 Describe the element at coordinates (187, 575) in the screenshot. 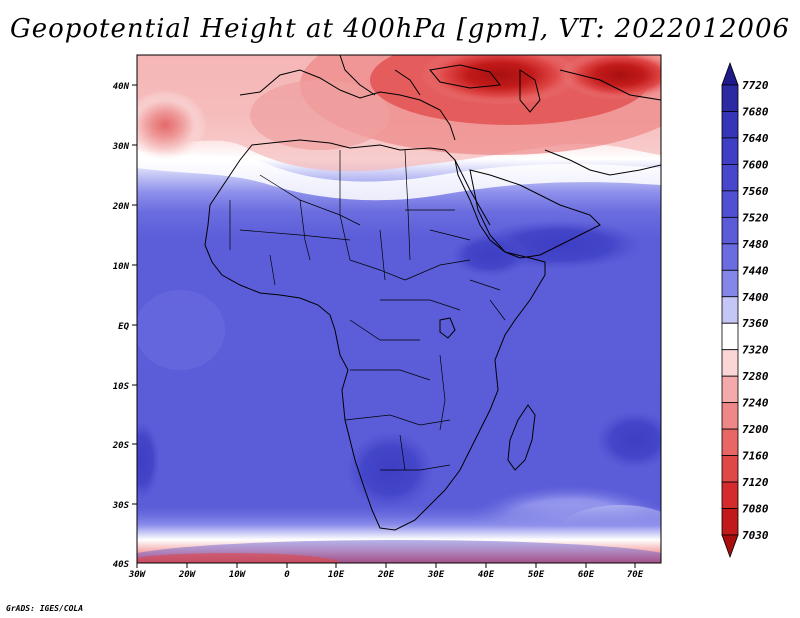

I see `lon-label: 20W` at that location.